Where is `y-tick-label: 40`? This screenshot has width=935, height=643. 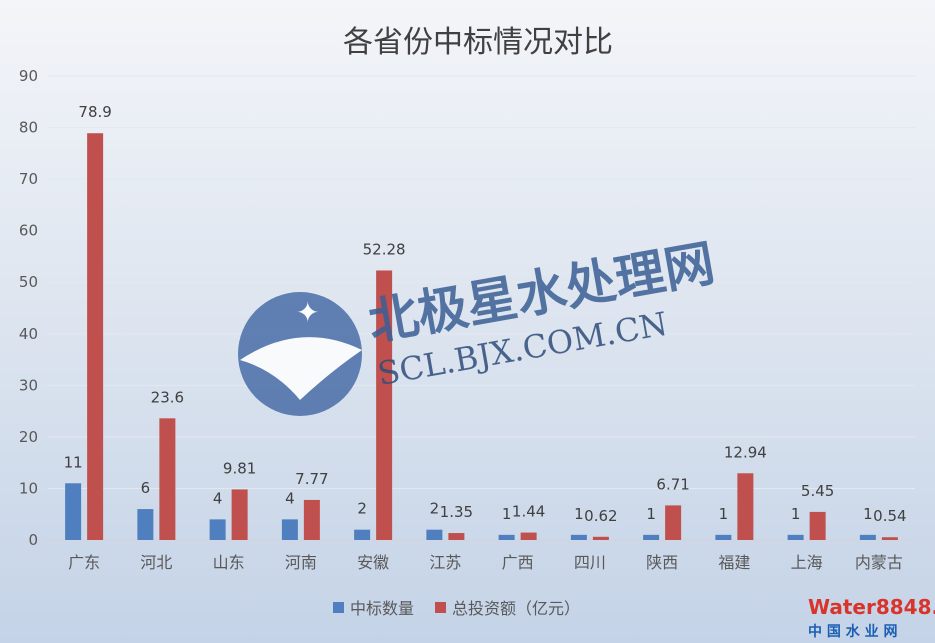 y-tick-label: 40 is located at coordinates (28, 334).